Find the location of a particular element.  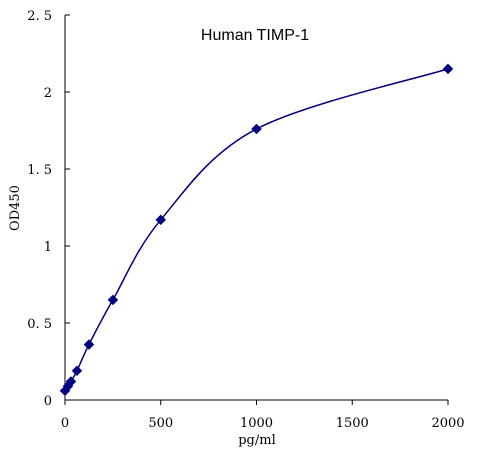

y-tick-label: 2. 5 is located at coordinates (39, 16).